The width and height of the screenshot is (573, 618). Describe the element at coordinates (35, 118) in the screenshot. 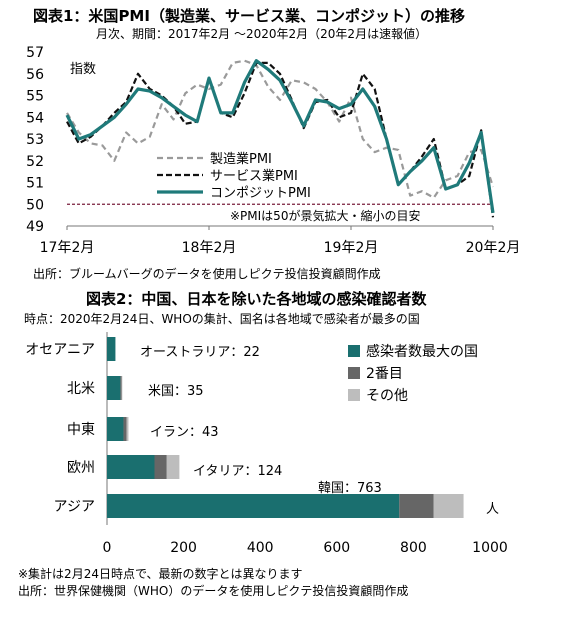

I see `chart1-y-tick: 54` at that location.